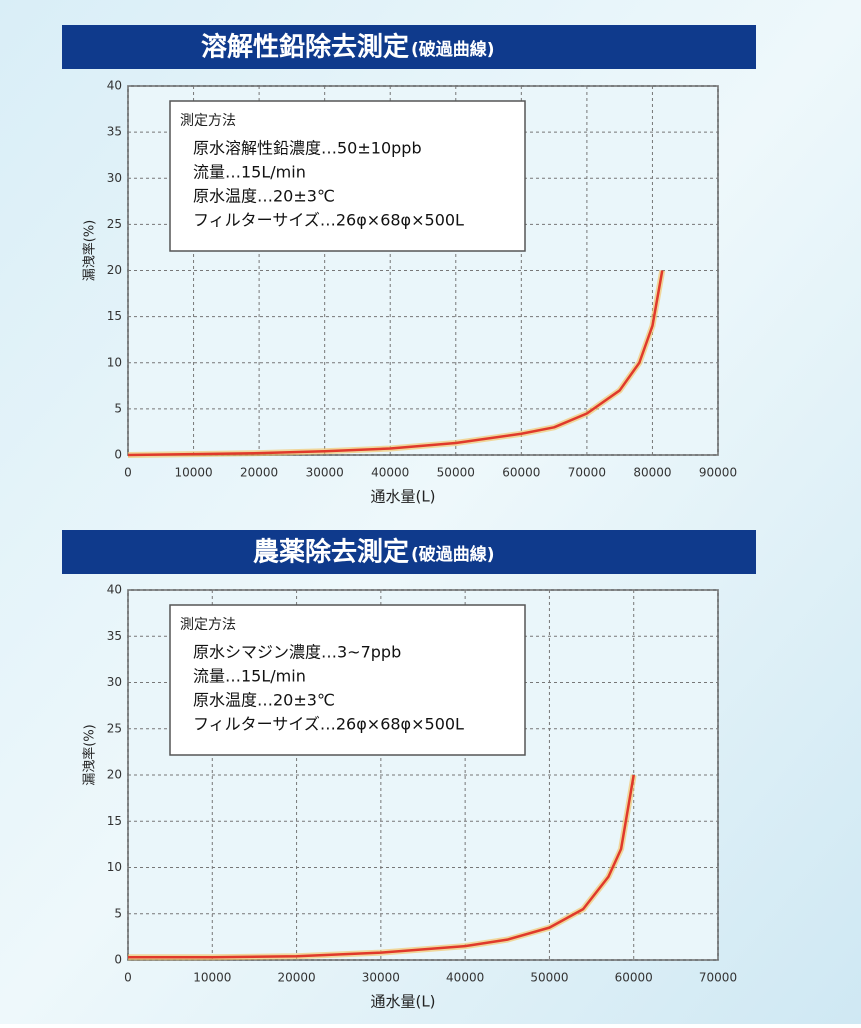 Image resolution: width=861 pixels, height=1028 pixels. What do you see at coordinates (718, 473) in the screenshot?
I see `x-tick-label: 90000` at bounding box center [718, 473].